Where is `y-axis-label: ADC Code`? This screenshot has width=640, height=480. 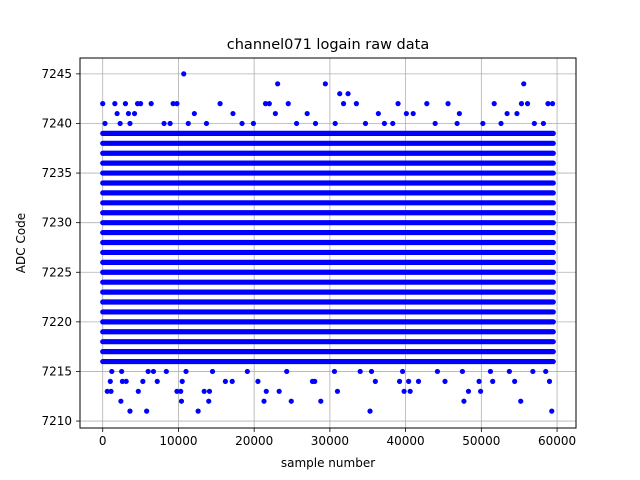
y-axis-label: ADC Code is located at coordinates (21, 243).